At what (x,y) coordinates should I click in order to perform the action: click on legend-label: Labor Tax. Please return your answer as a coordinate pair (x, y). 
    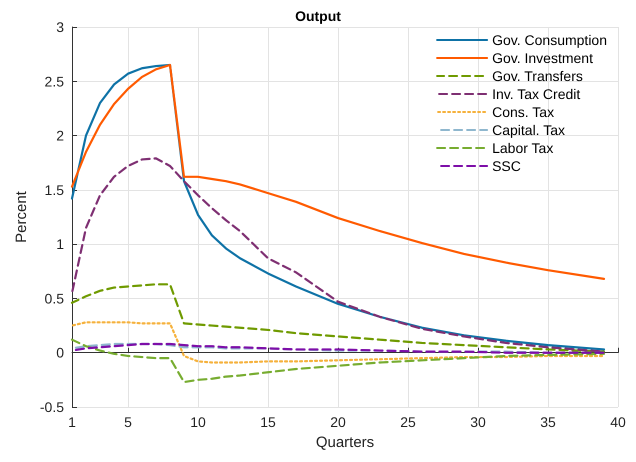
    Looking at the image, I should click on (523, 148).